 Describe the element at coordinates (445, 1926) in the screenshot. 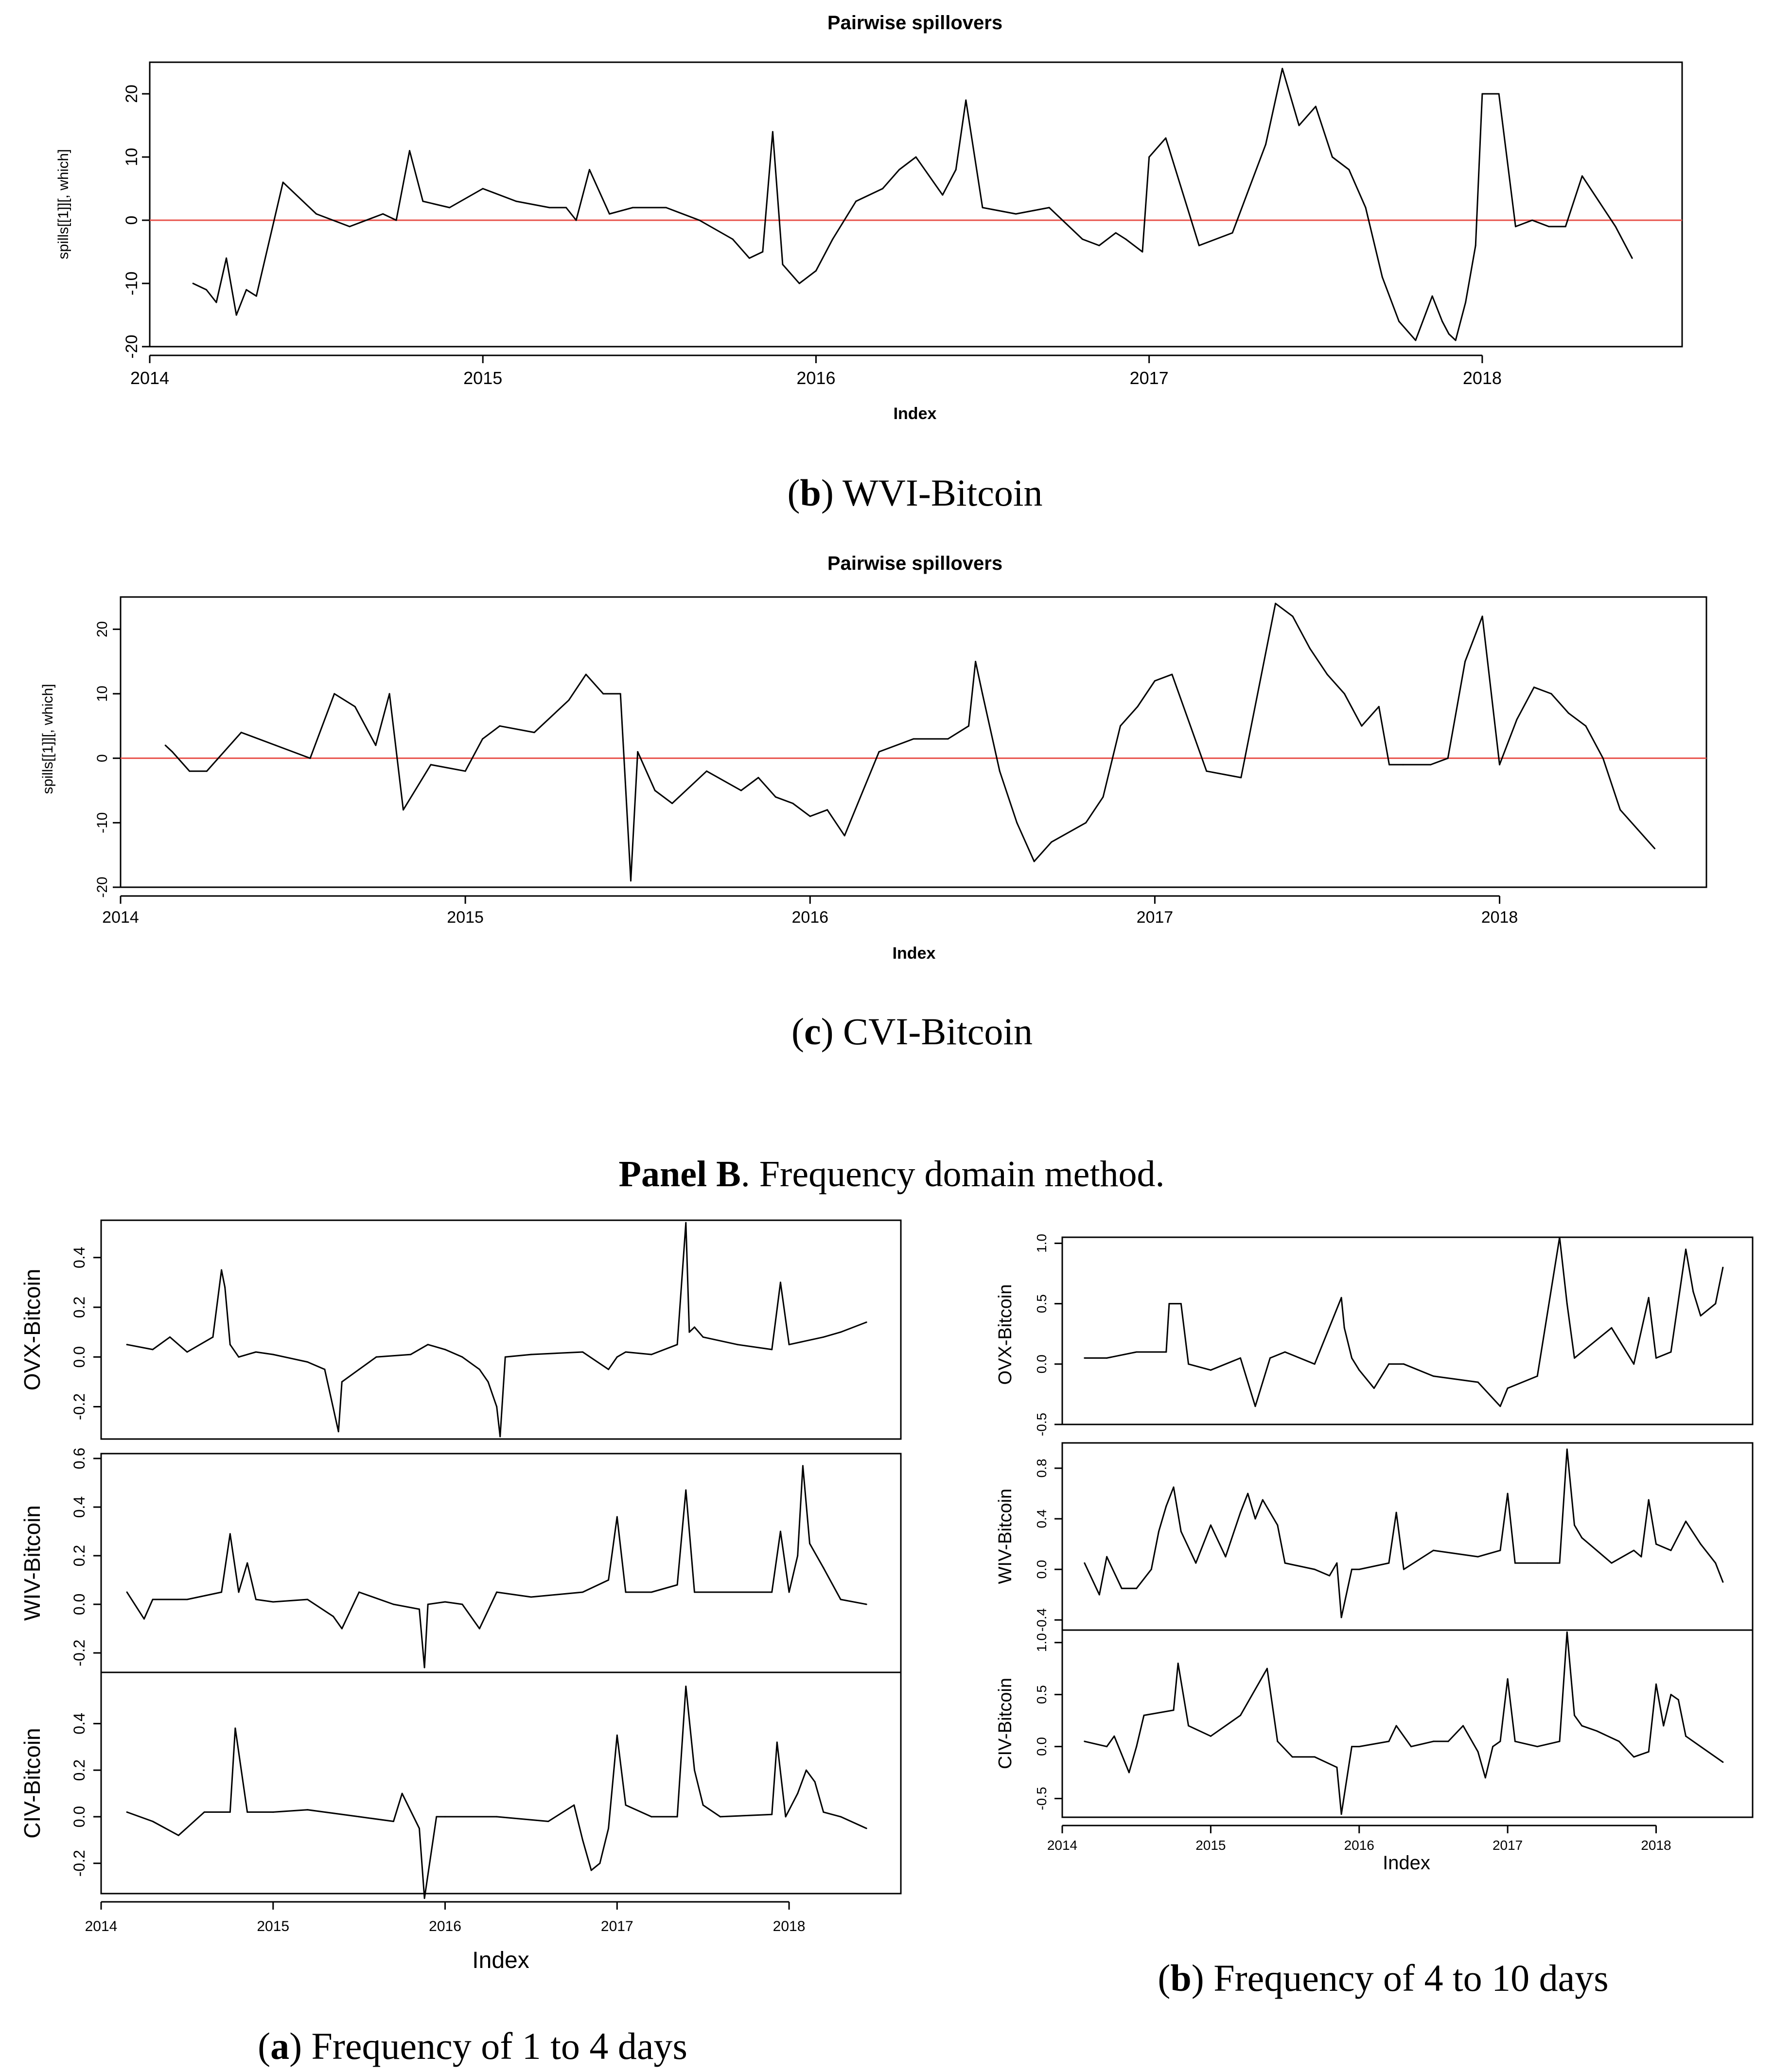

I see `x-tick-label: 2016` at that location.